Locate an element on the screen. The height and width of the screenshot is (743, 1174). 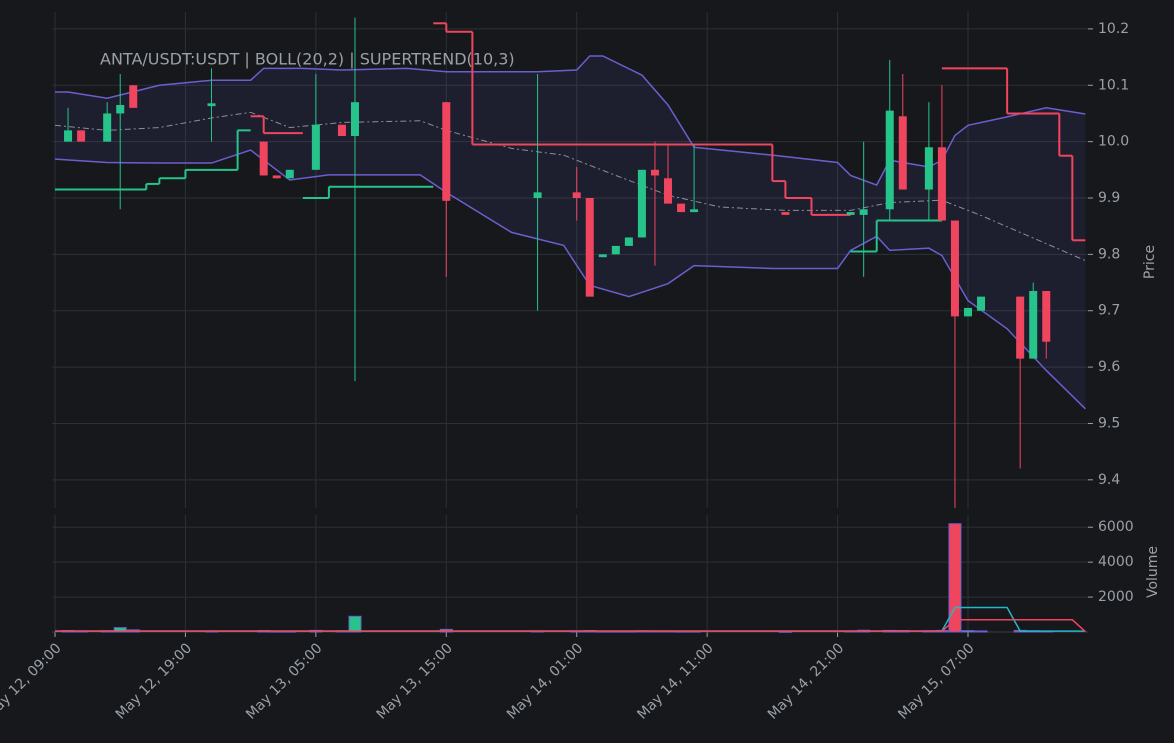
y-tick-label: 9.9 is located at coordinates (1109, 198).